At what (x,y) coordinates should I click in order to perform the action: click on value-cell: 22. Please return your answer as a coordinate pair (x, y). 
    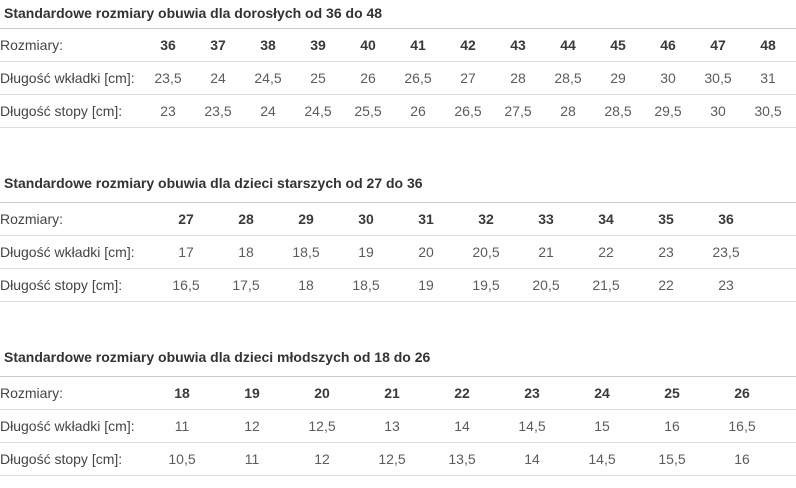
    Looking at the image, I should click on (666, 285).